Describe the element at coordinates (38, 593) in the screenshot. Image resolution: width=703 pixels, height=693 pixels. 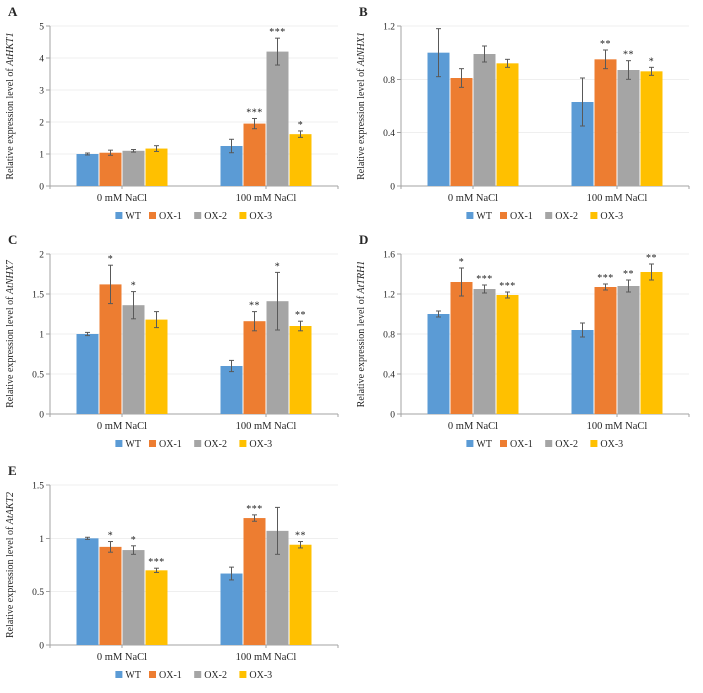
I see `y-tick-label: 0.5` at that location.